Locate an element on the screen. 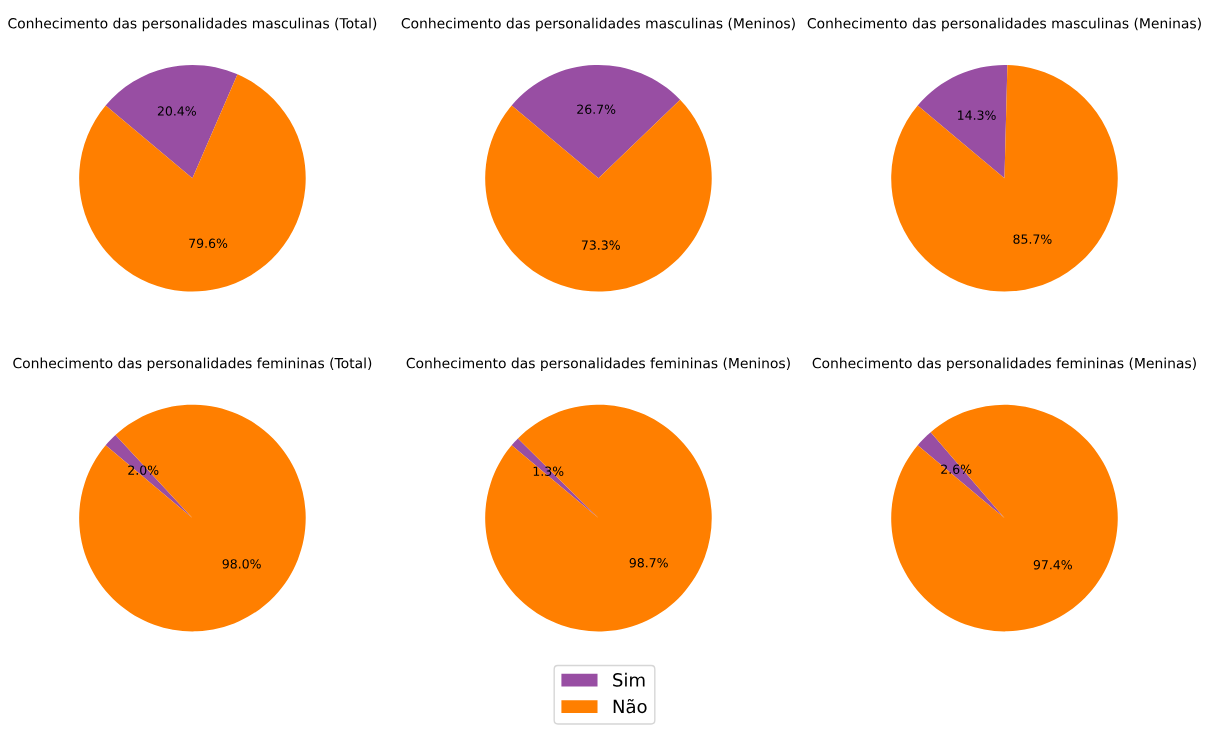  chart-title: Conhecimento das personalidades femininas (Meninas) is located at coordinates (1004, 364).